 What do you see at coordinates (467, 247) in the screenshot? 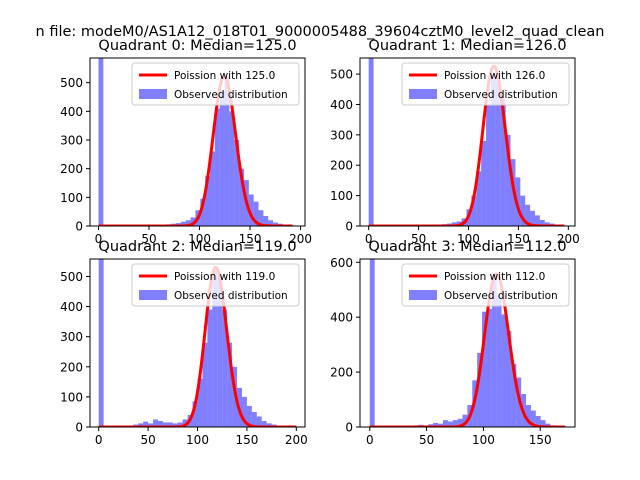
I see `subplot-title: Quadrant 3: Median=112.0` at bounding box center [467, 247].